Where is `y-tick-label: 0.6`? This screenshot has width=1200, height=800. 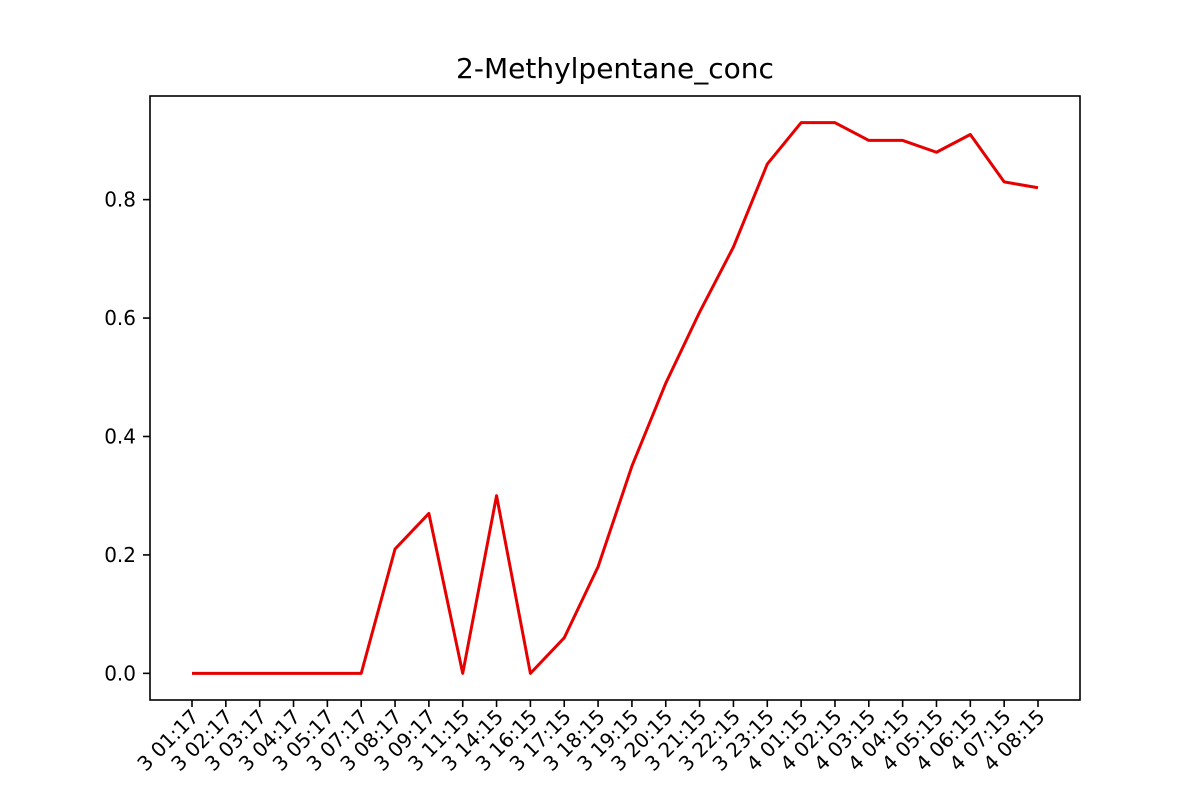 y-tick-label: 0.6 is located at coordinates (120, 318).